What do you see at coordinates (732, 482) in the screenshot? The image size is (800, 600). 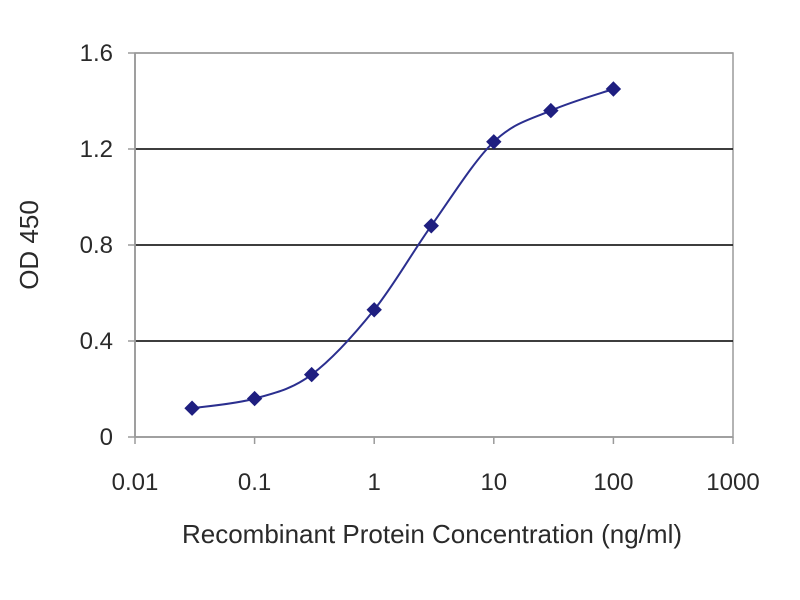 I see `x-tick-label: 1000` at bounding box center [732, 482].